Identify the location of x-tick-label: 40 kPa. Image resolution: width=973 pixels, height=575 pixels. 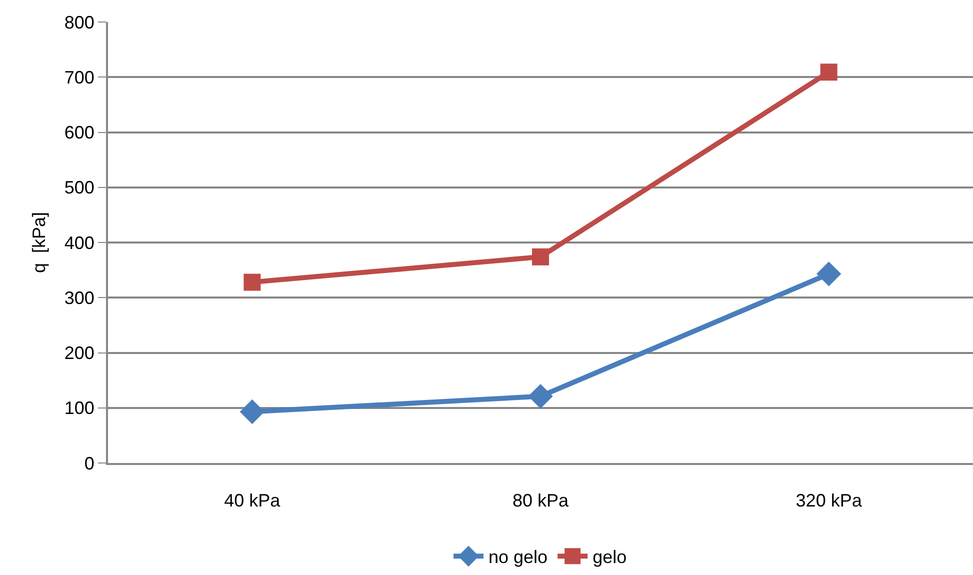
(253, 500).